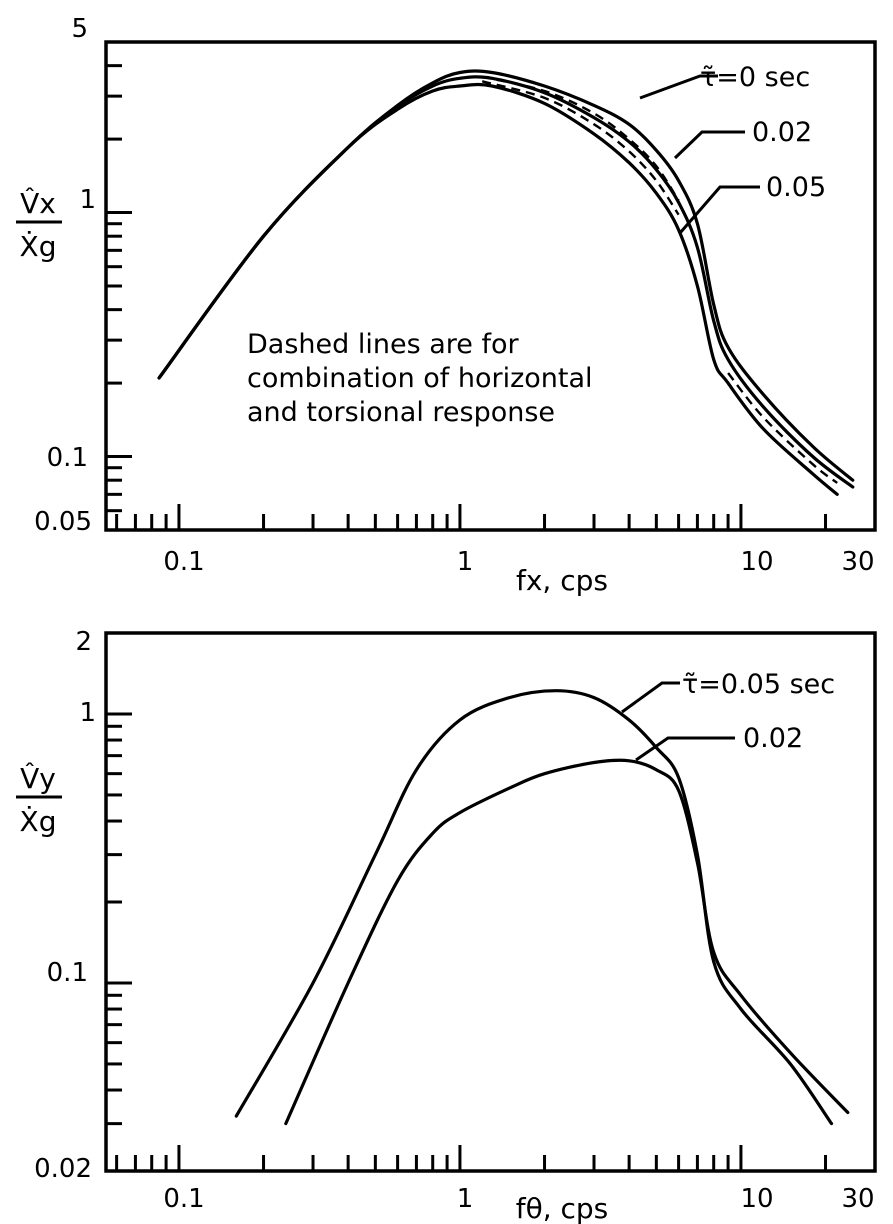  What do you see at coordinates (38, 203) in the screenshot?
I see `y-axis-label-numerator: V̂x` at bounding box center [38, 203].